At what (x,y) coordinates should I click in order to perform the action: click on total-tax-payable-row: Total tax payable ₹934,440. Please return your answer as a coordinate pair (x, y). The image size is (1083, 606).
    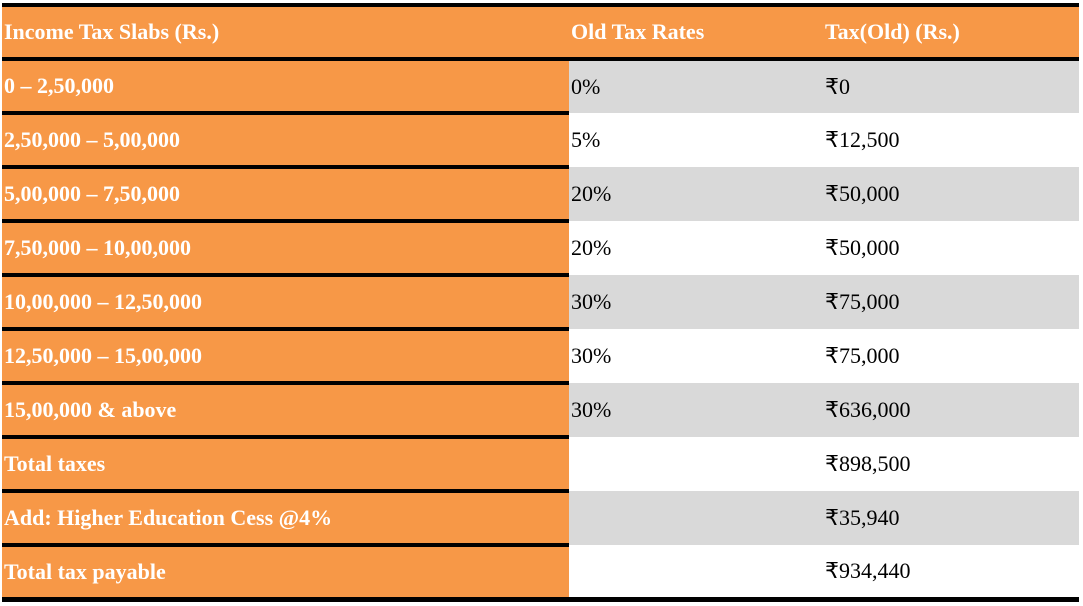
    Looking at the image, I should click on (540, 573).